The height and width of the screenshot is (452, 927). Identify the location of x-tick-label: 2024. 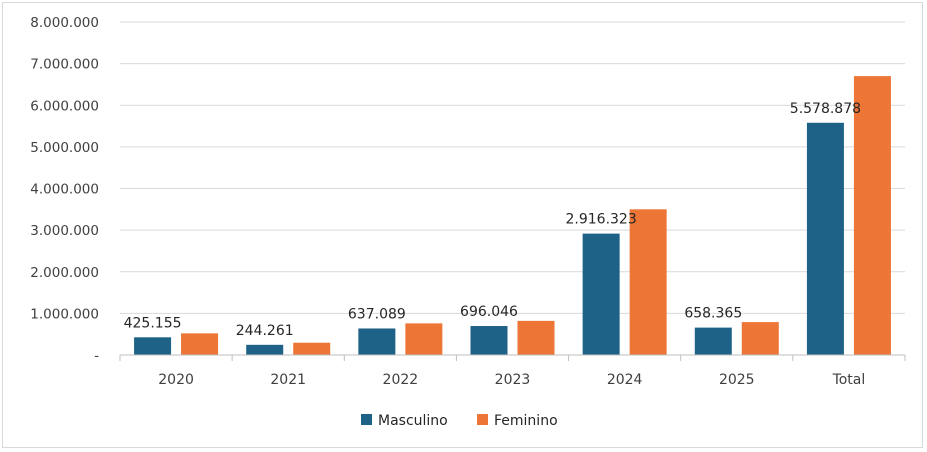
(625, 380).